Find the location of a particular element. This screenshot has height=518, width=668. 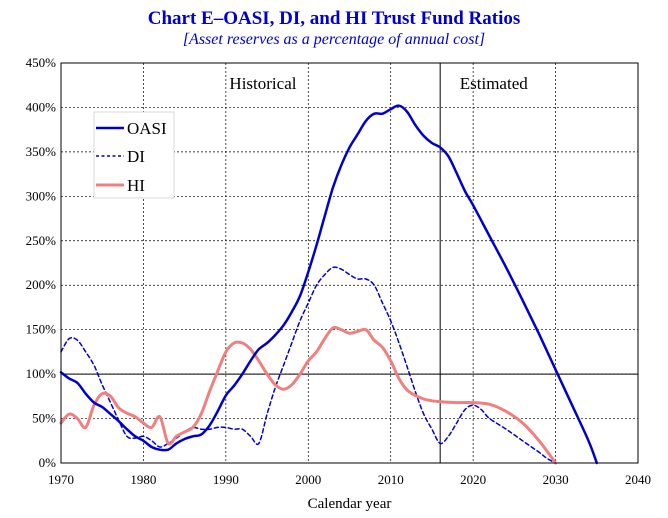

y-tick-labels: 0% 50% 100% 150% 200% 250% 300% 350% 400% 450% is located at coordinates (41, 262).